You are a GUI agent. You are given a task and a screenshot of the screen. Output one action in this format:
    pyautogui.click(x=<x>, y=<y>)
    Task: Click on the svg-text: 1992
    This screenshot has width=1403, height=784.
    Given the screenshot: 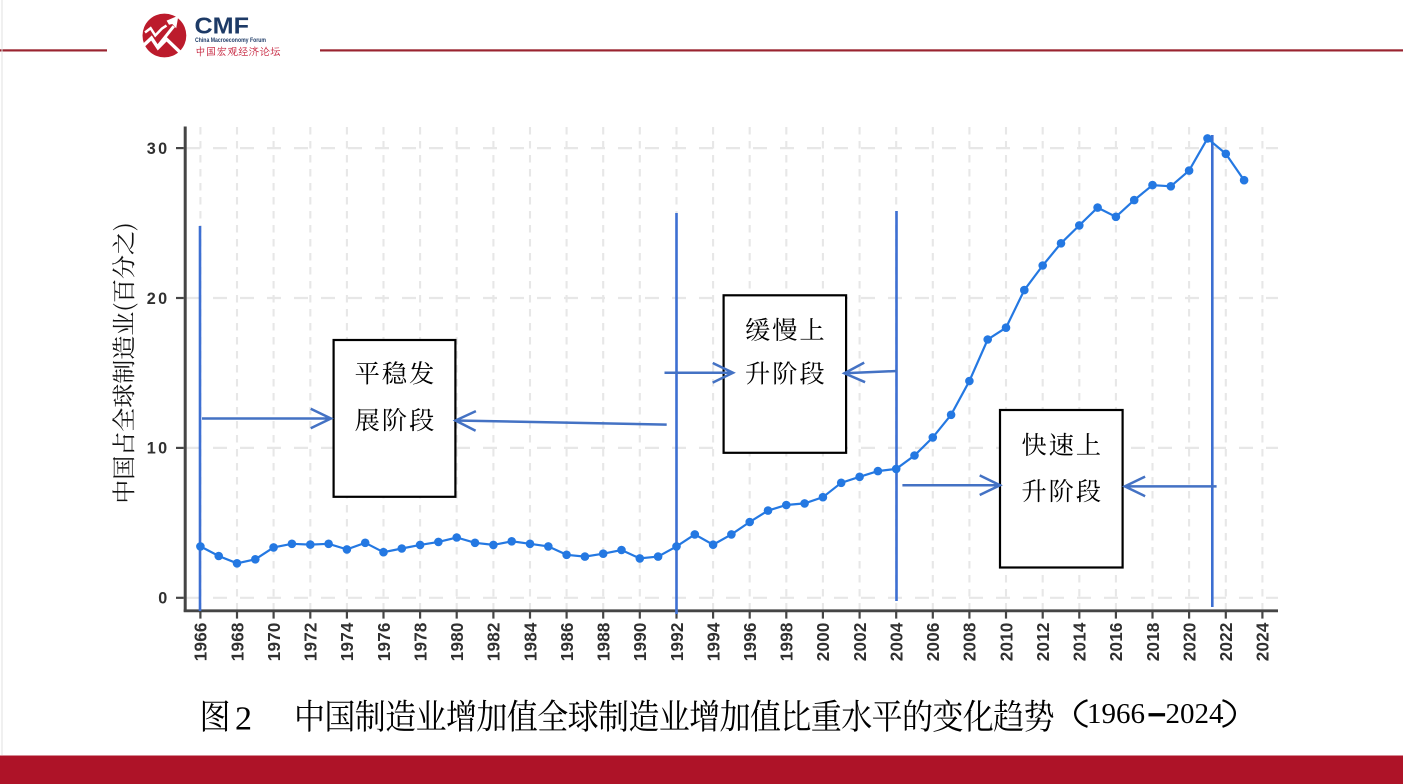 What is the action you would take?
    pyautogui.click(x=677, y=641)
    